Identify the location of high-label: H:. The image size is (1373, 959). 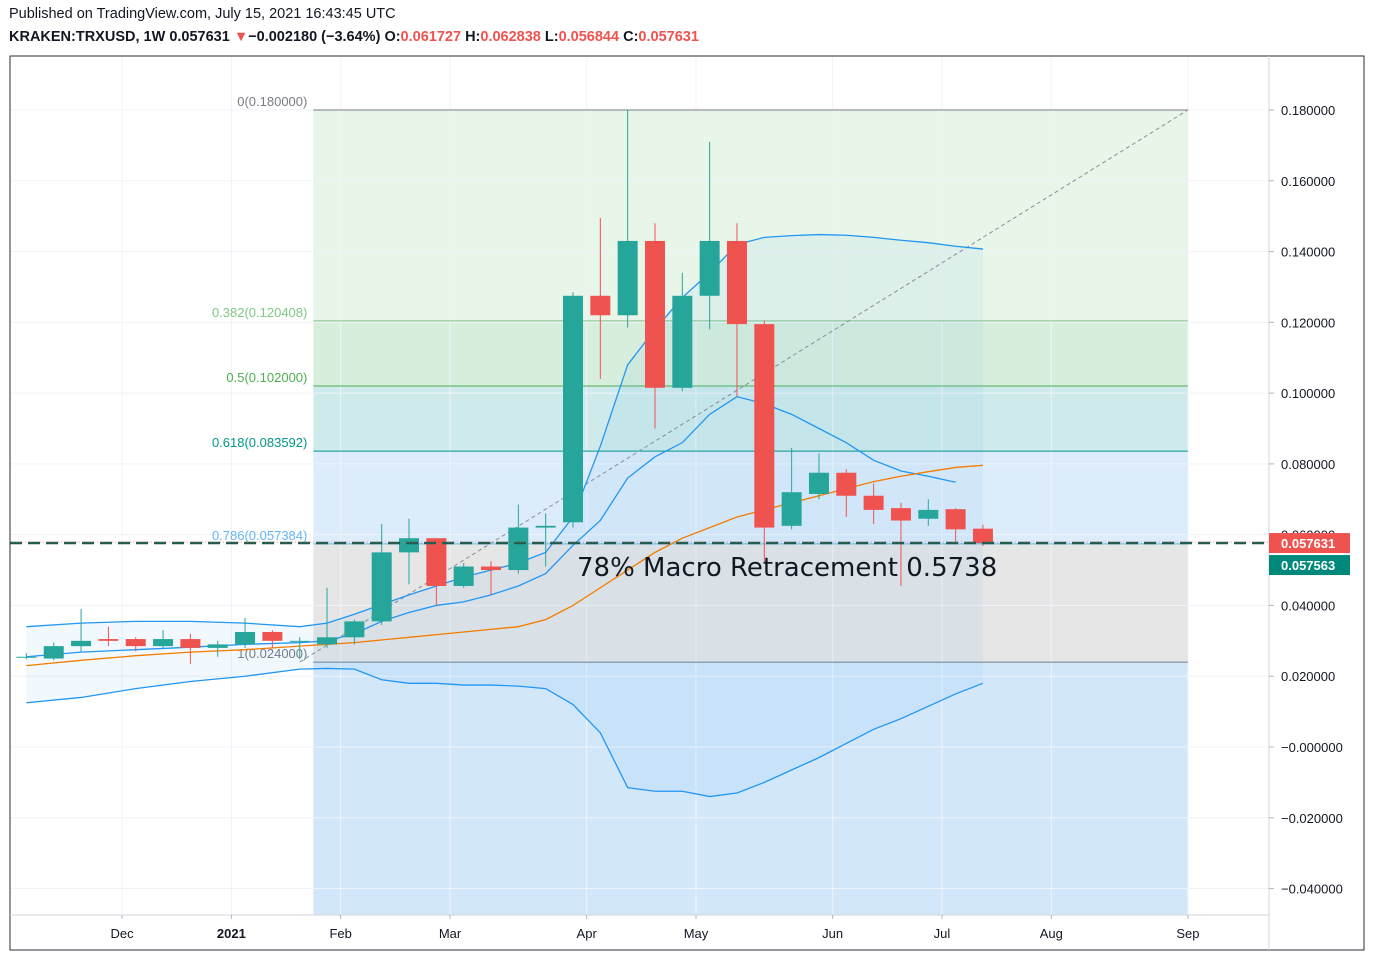
(473, 37).